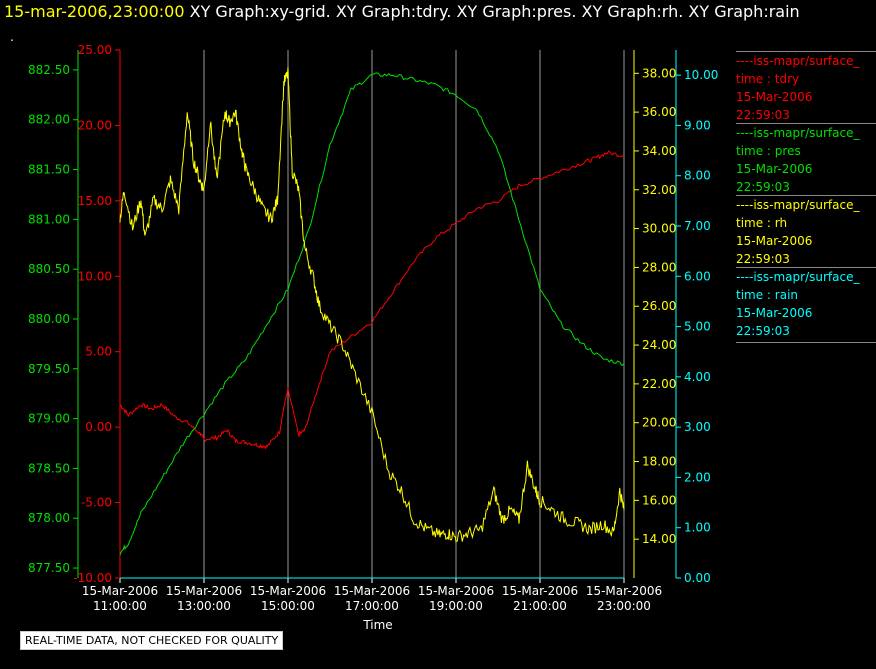 This screenshot has width=876, height=669. I want to click on y-tick-label: 880.00, so click(49, 319).